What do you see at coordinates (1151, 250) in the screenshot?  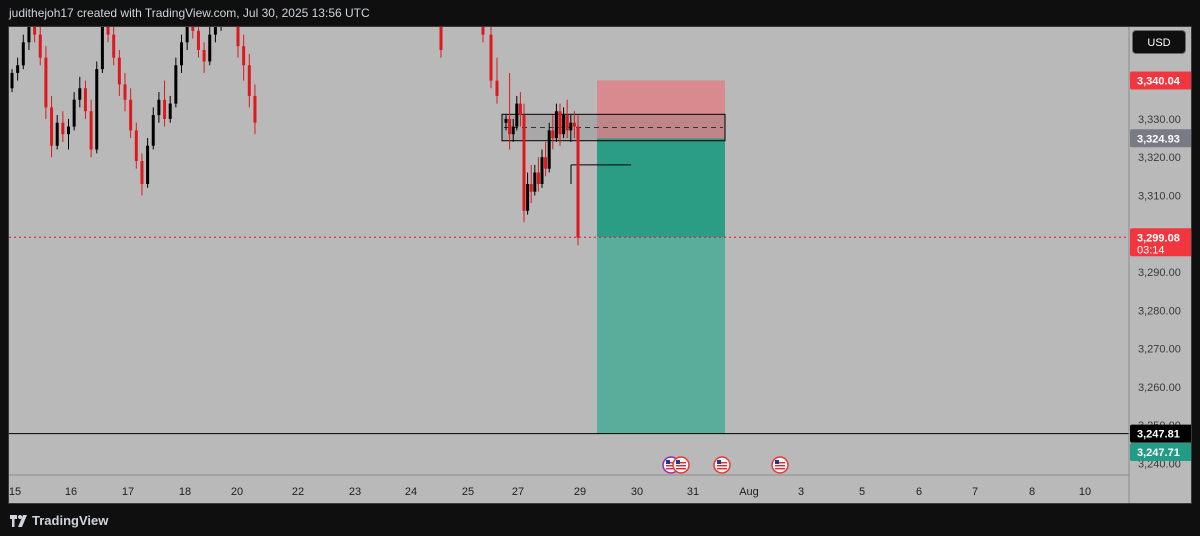 I see `price-label-countdown: 03:14` at bounding box center [1151, 250].